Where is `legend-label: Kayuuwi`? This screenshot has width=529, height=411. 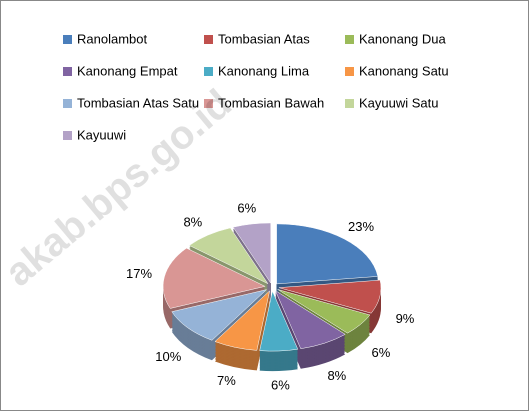 legend-label: Kayuuwi is located at coordinates (101, 134).